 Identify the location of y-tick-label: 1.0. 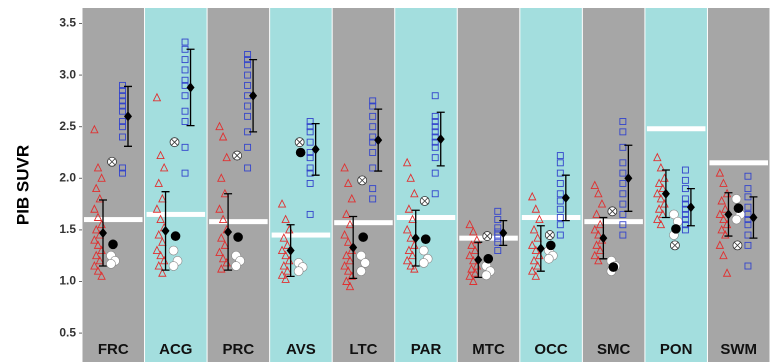
(67, 281).